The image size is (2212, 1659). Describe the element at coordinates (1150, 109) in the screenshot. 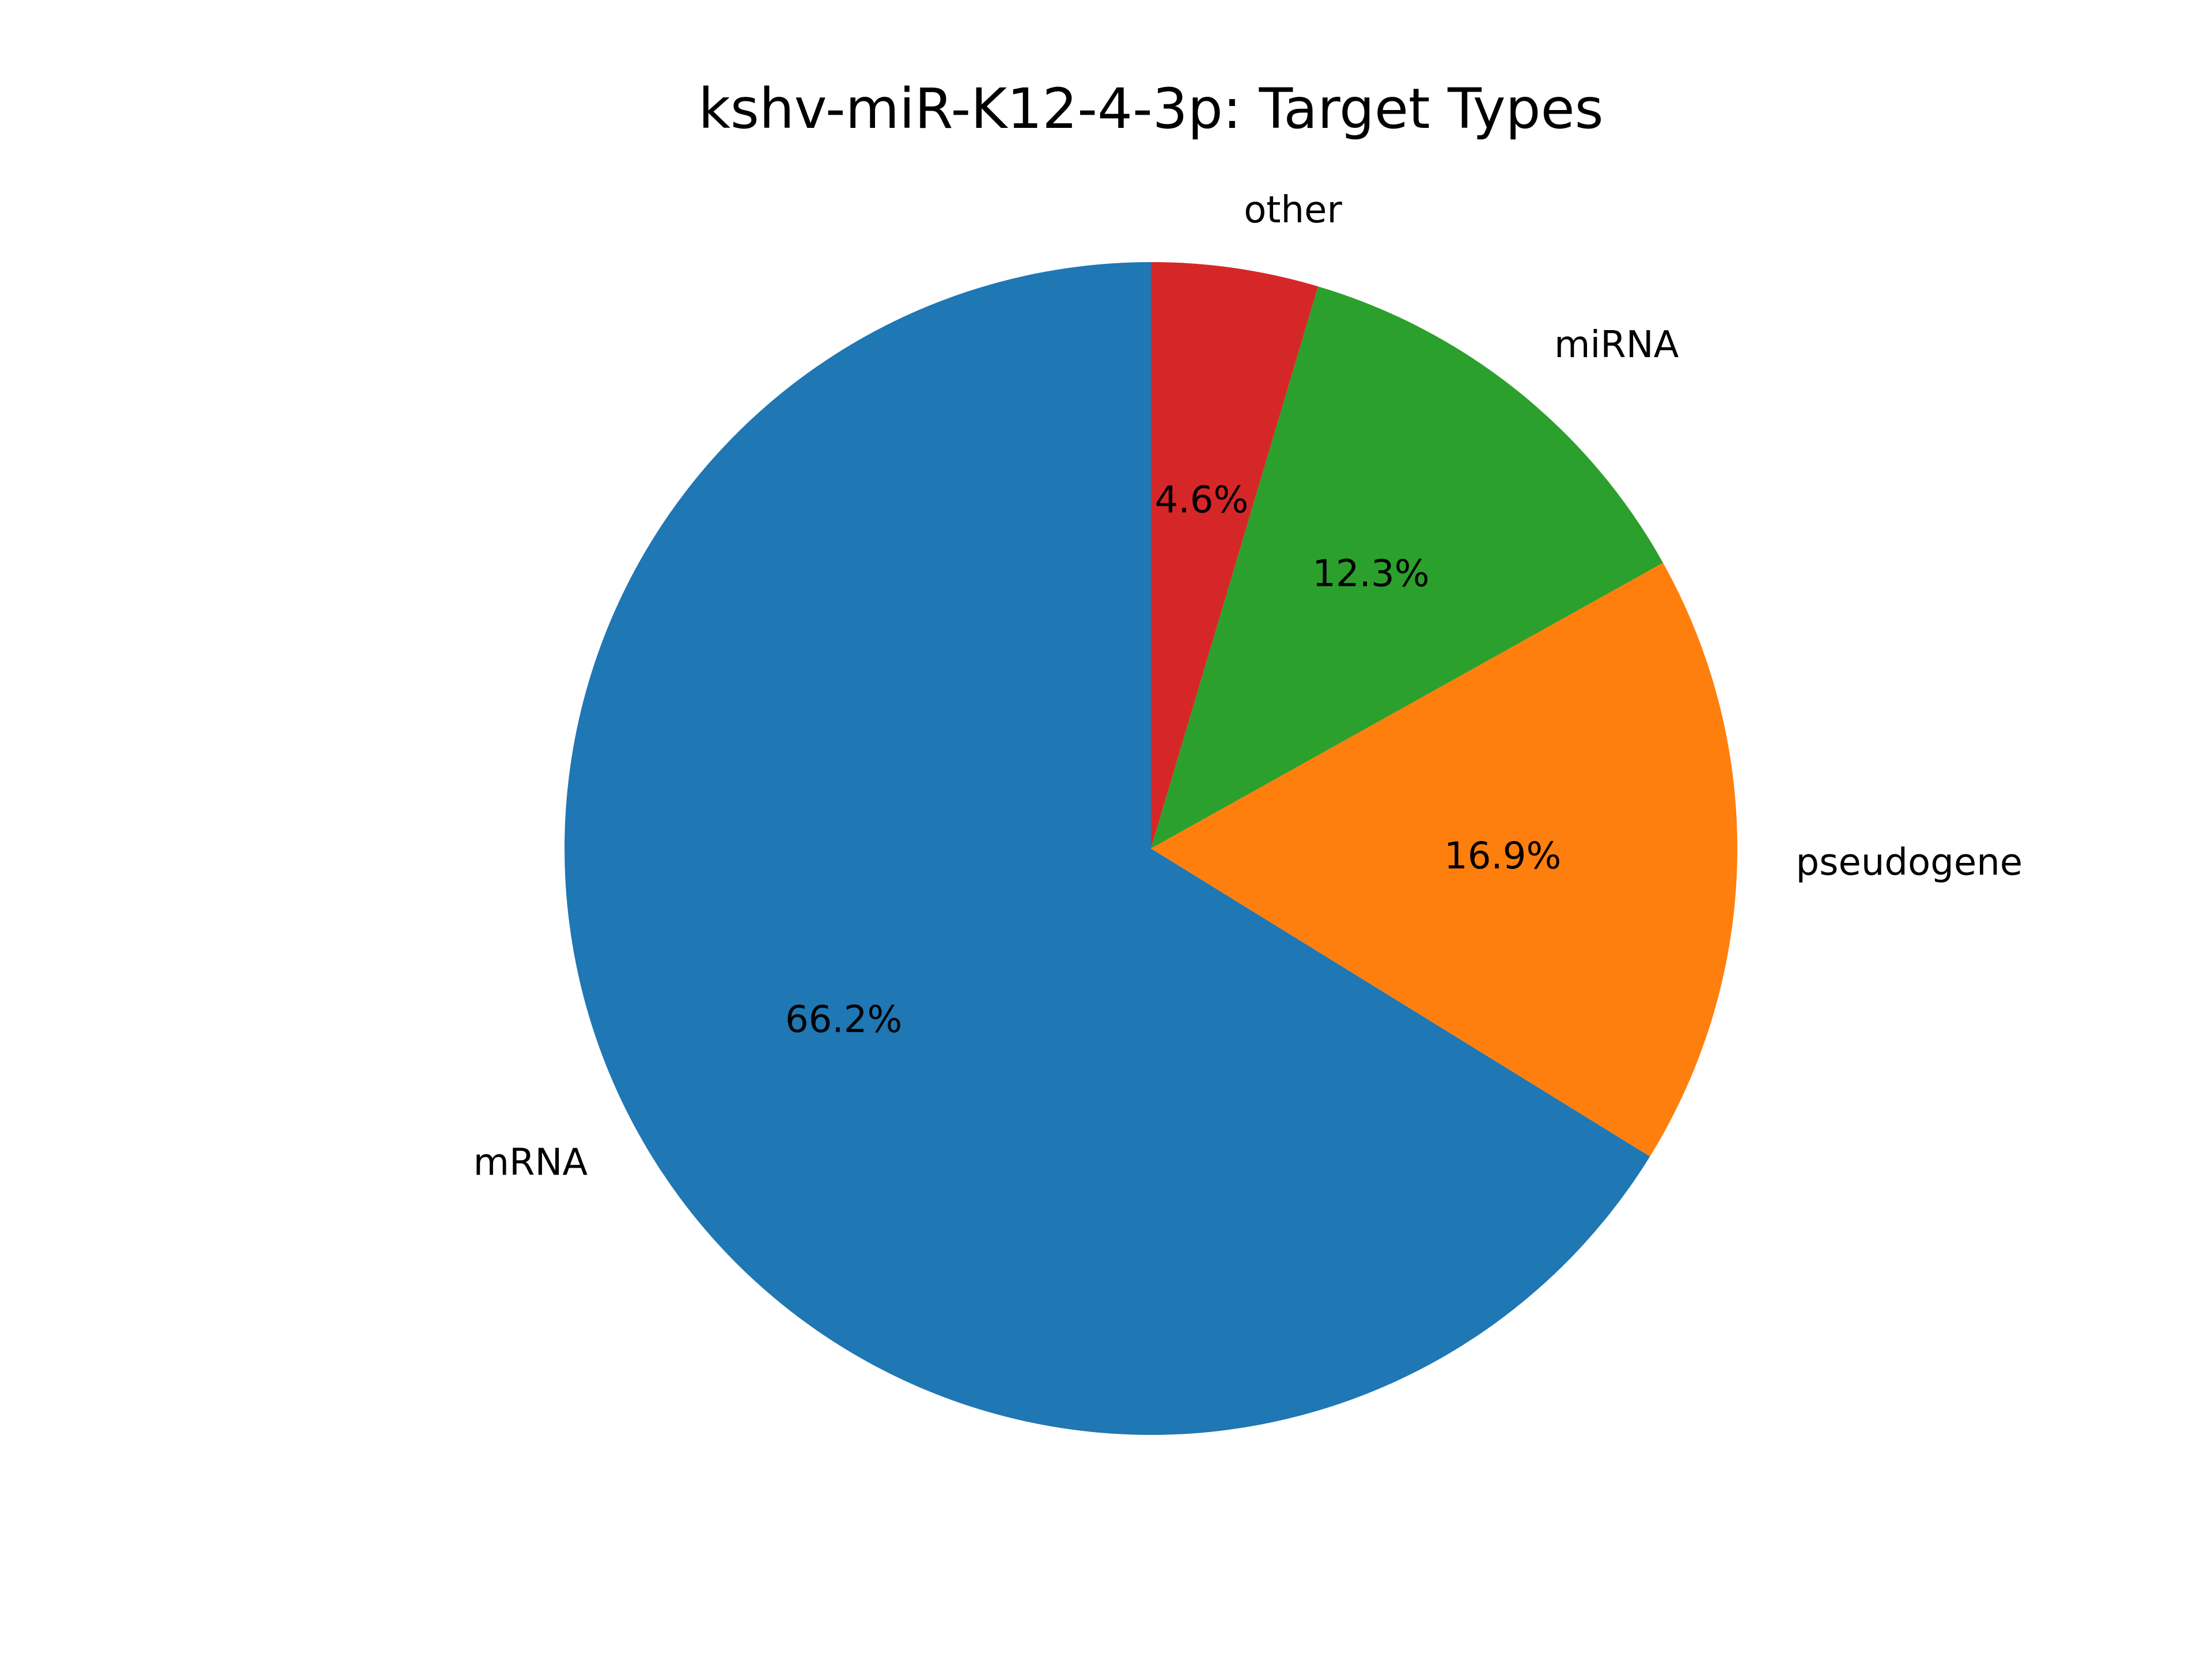

I see `chart-title: kshv-miR-K12-4-3p: Target Types` at that location.